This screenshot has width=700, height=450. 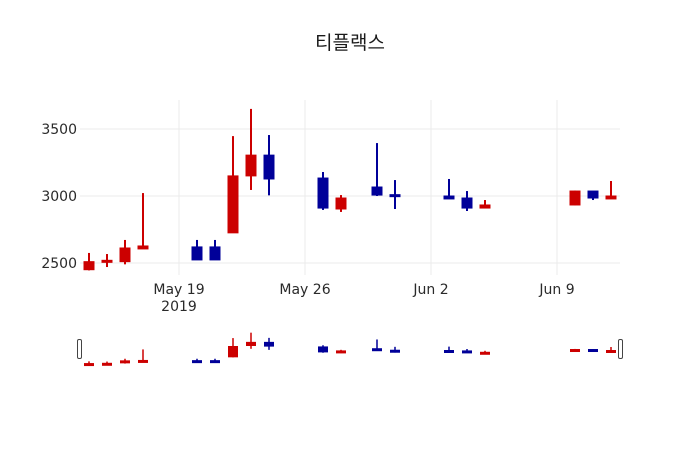 What do you see at coordinates (79, 349) in the screenshot?
I see `range-slider-left-handle` at bounding box center [79, 349].